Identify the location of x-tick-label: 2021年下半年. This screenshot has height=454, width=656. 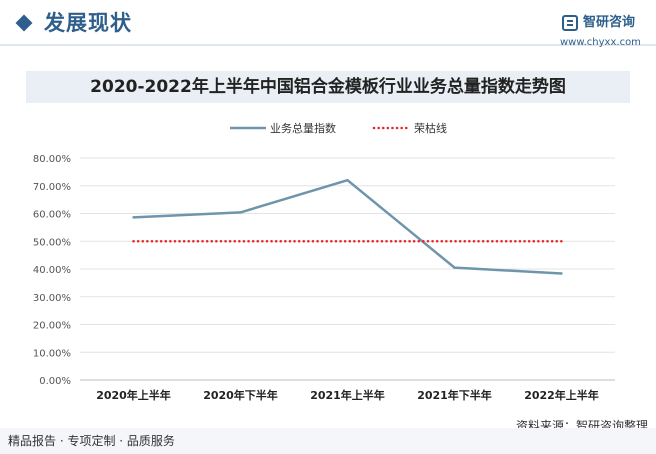
(454, 395).